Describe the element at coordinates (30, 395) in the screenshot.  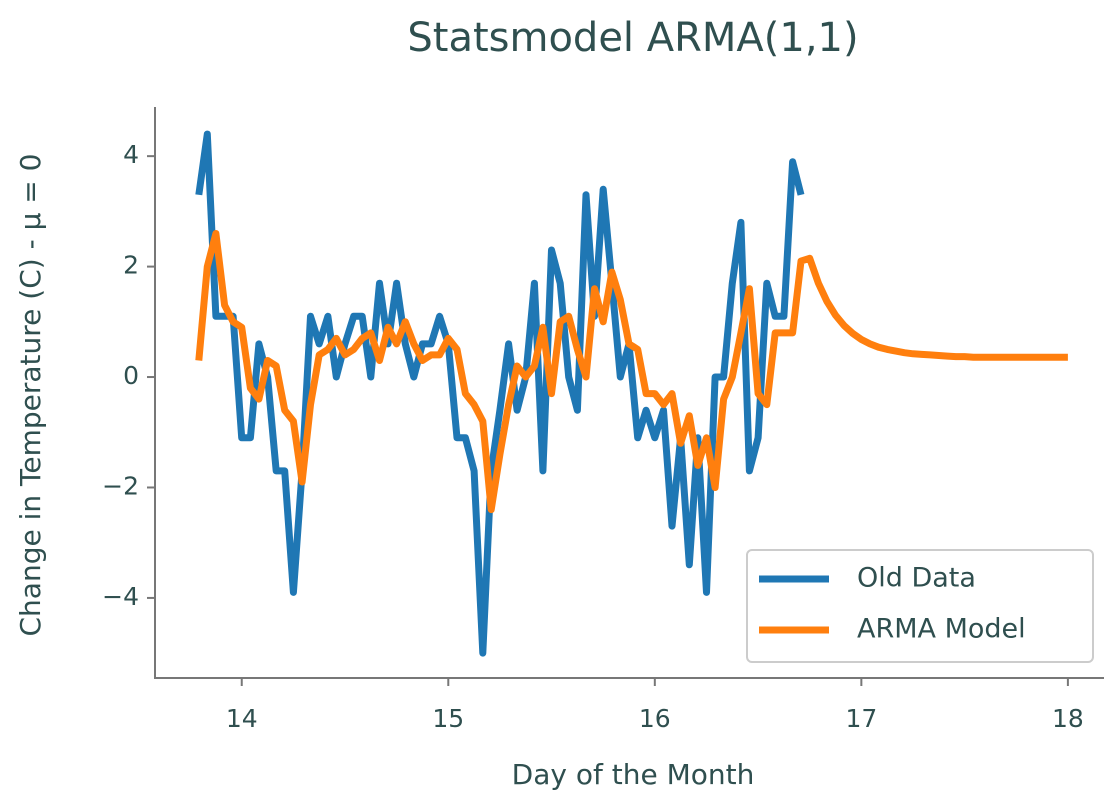
I see `y-axis-label: Change in Temperature (C) - μ = 0` at that location.